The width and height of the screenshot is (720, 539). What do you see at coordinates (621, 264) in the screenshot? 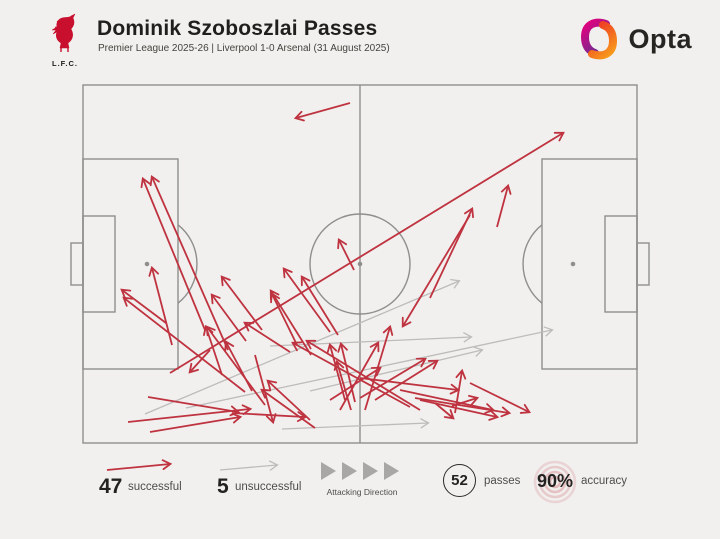
I see `right-six-yard-box` at bounding box center [621, 264].